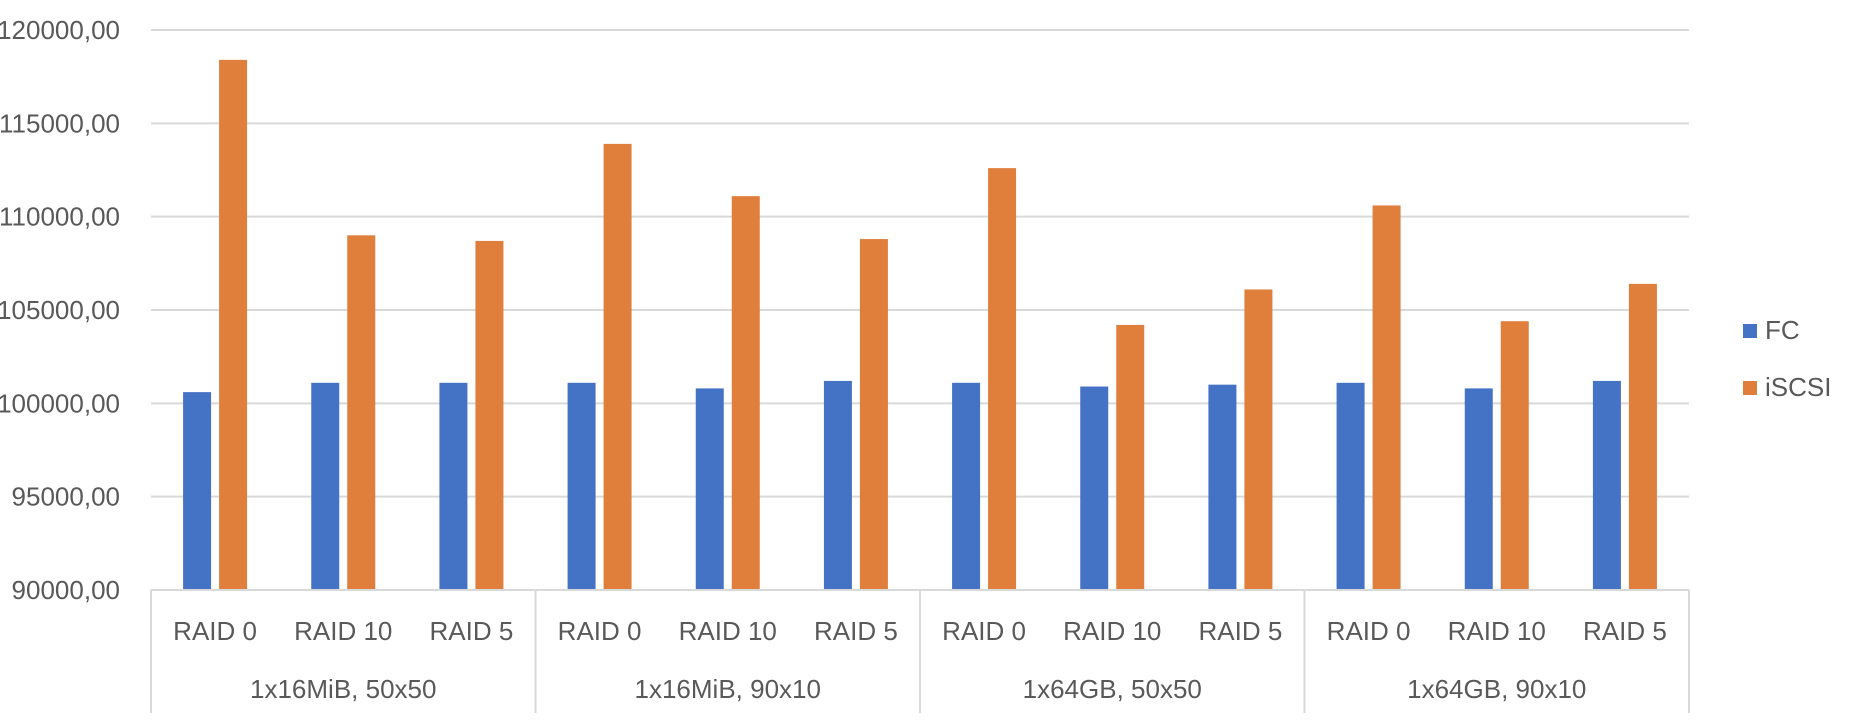 This screenshot has width=1864, height=726. Describe the element at coordinates (728, 689) in the screenshot. I see `x-group-label: 1x16MiB, 90x10` at that location.